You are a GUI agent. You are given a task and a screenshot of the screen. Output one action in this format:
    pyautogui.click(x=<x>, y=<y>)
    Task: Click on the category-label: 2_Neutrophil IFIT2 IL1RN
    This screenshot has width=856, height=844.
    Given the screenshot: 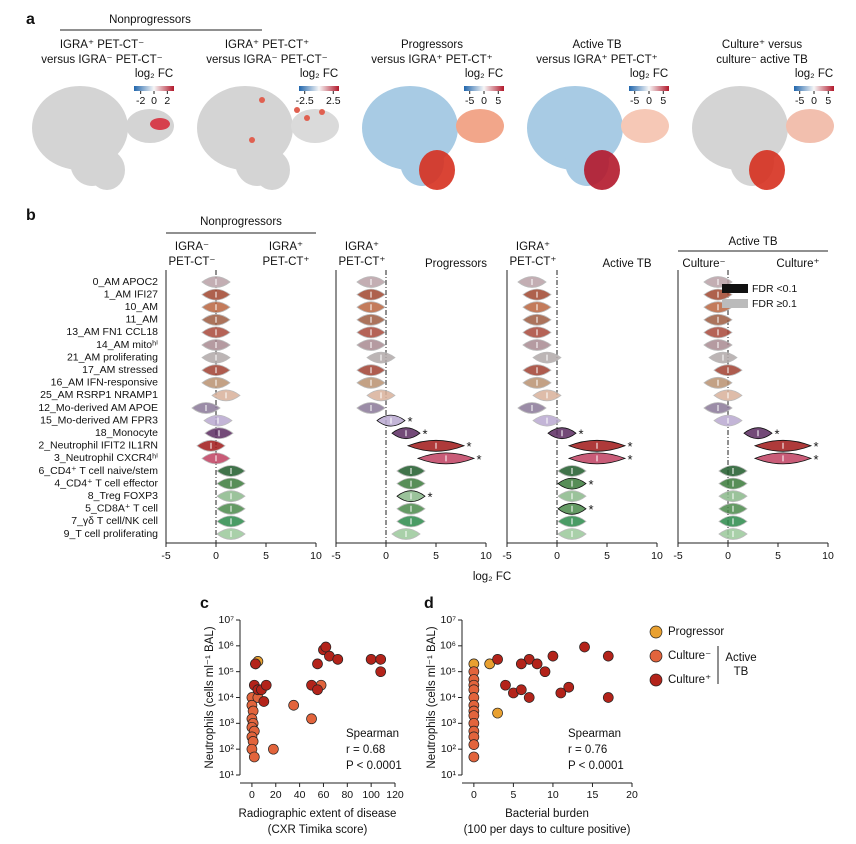 What is the action you would take?
    pyautogui.click(x=98, y=446)
    